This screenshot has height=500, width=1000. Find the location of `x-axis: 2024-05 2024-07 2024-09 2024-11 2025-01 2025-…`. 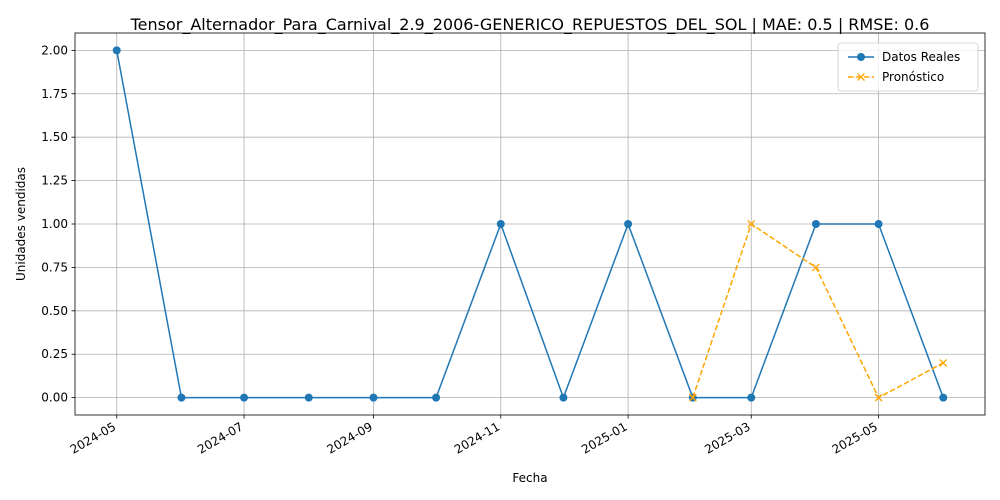

x-axis: 2024-05 2024-07 2024-09 2024-11 2025-01 2025-… is located at coordinates (474, 436).